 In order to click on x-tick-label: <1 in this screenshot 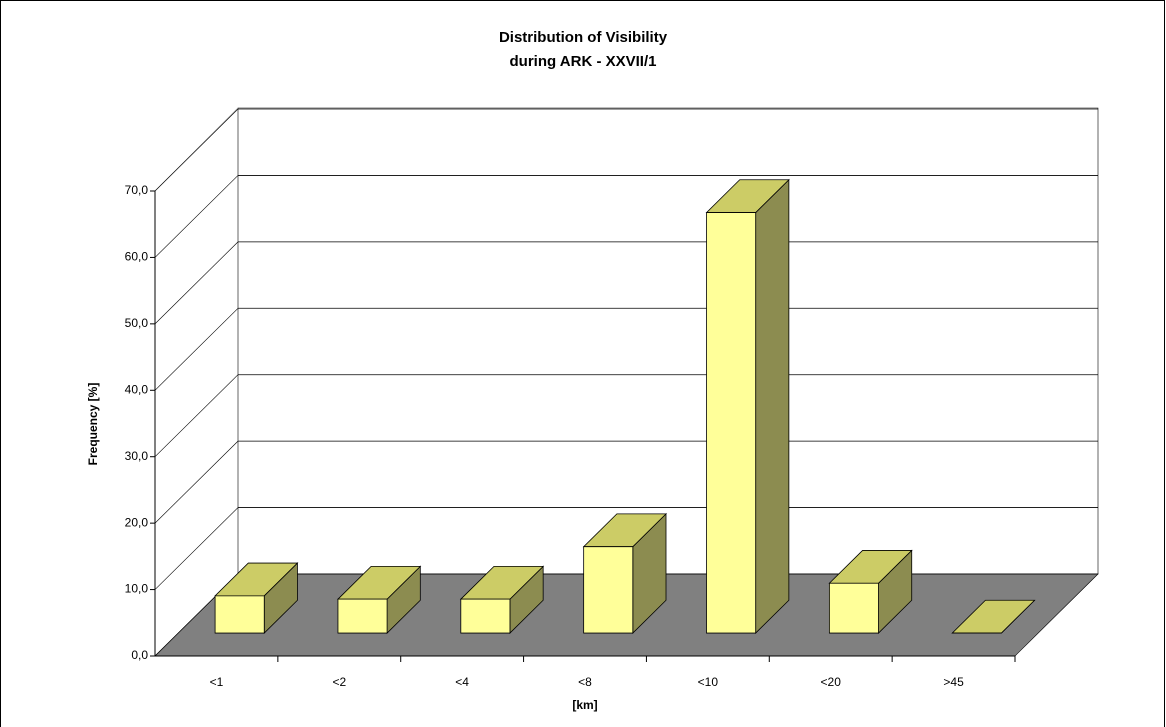, I will do `click(217, 682)`.